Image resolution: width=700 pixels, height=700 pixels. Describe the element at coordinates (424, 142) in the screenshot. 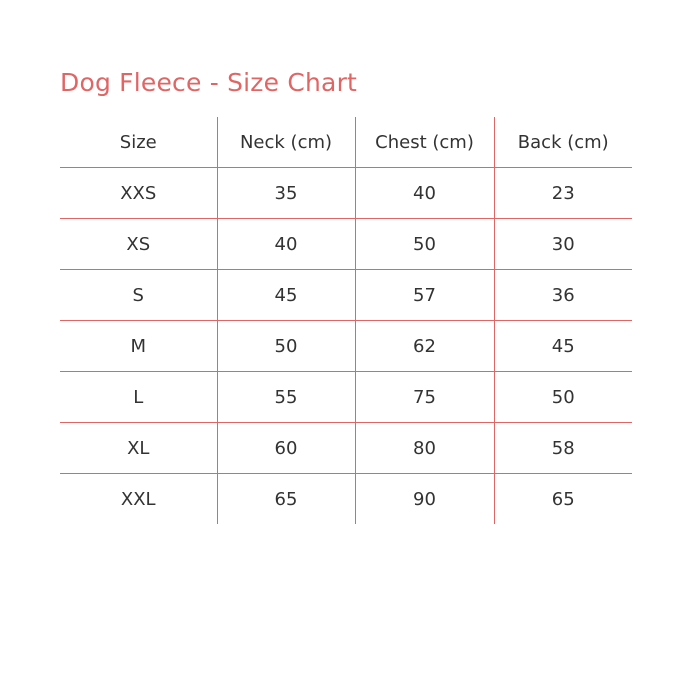

I see `column-header: Chest (cm)` at that location.